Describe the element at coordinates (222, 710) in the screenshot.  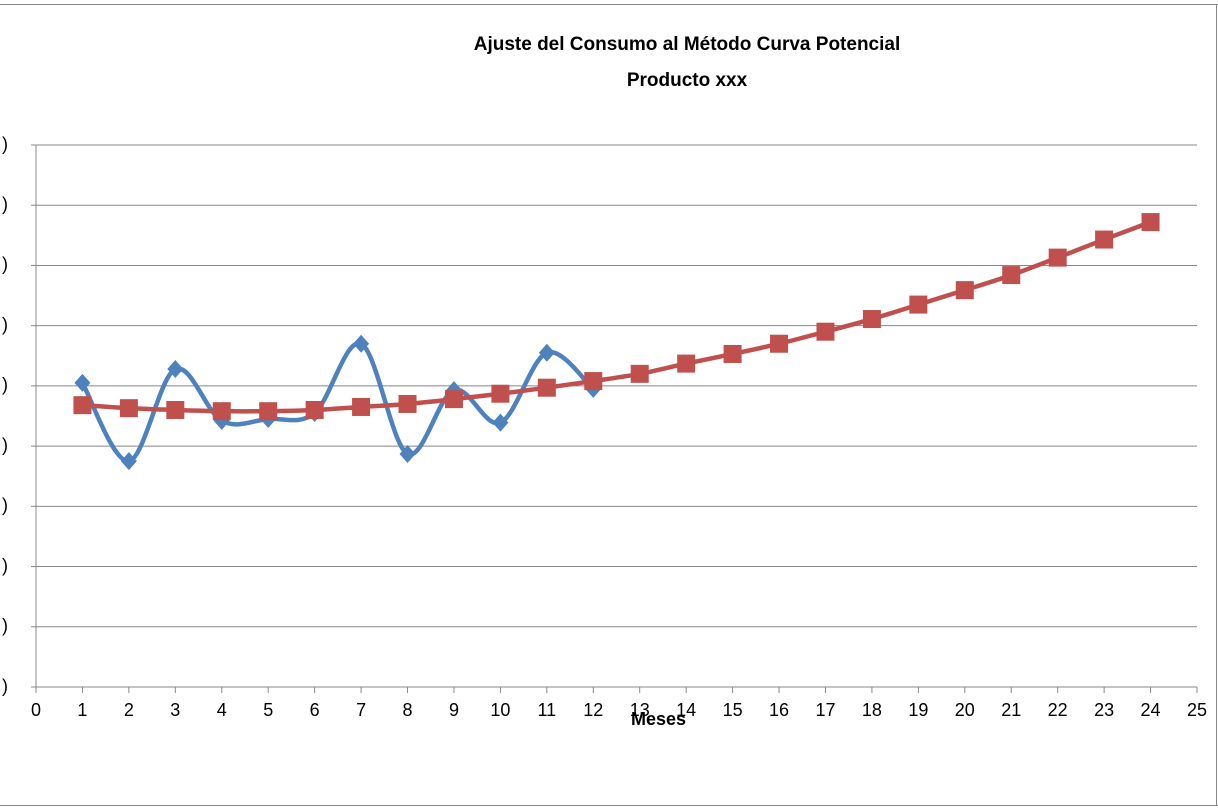
I see `x-tick-label: 4` at that location.